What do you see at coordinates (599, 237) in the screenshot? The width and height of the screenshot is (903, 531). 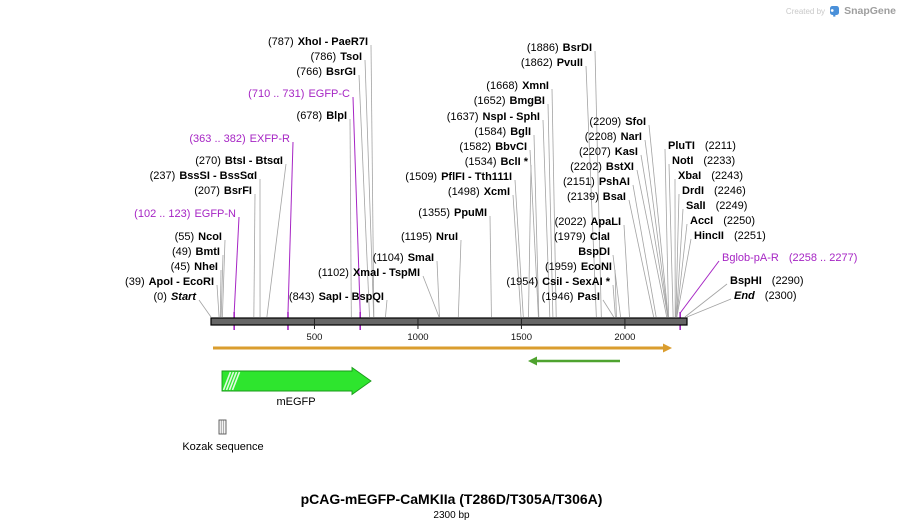 I see `site-name: ClaI` at bounding box center [599, 237].